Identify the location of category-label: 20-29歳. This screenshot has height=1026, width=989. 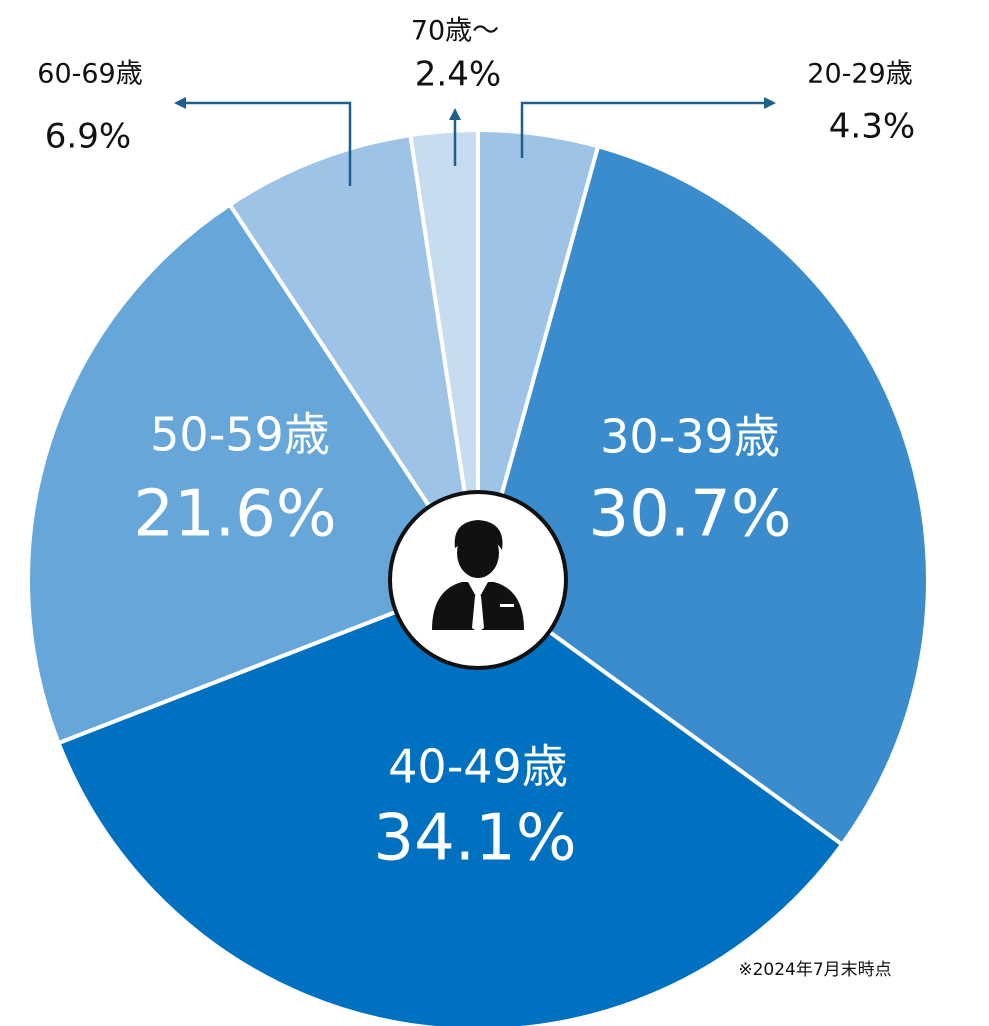
(859, 74).